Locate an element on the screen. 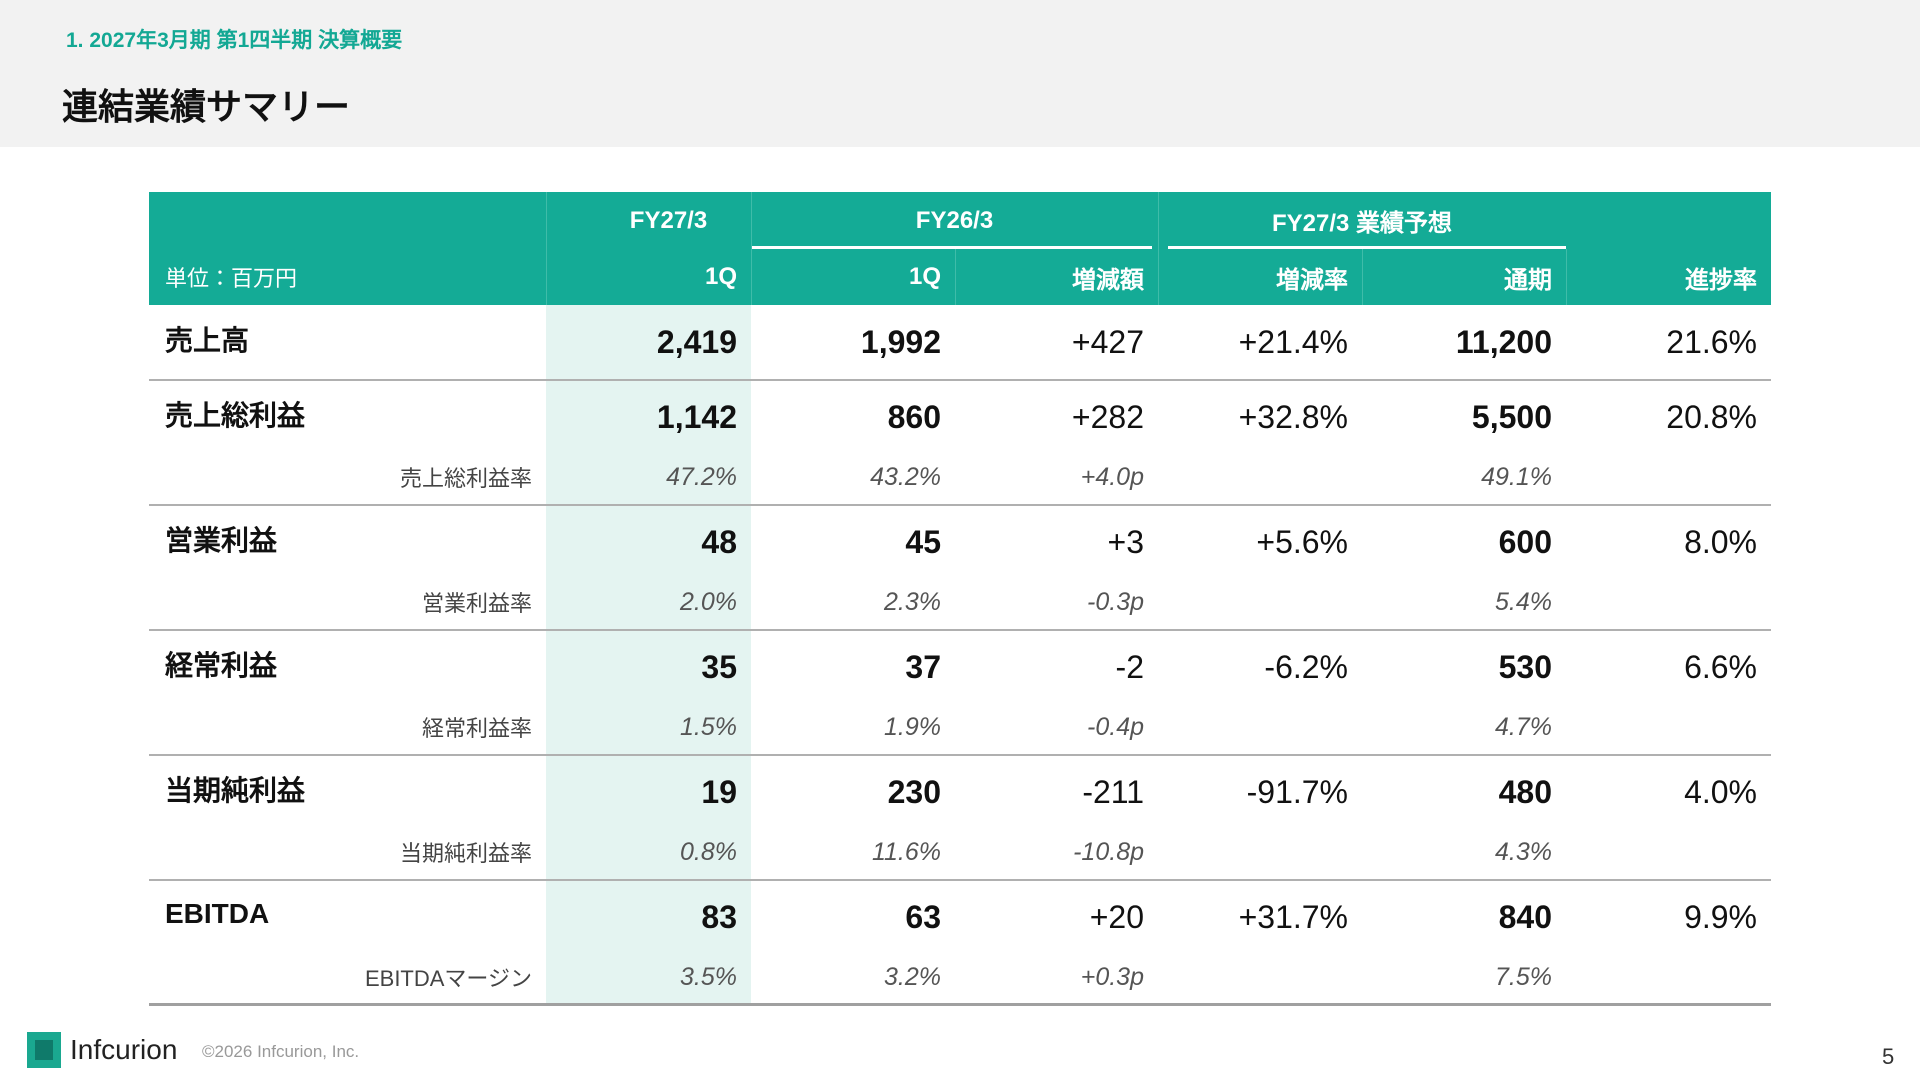 The image size is (1920, 1080). sub-value-cell: 11.6% is located at coordinates (906, 851).